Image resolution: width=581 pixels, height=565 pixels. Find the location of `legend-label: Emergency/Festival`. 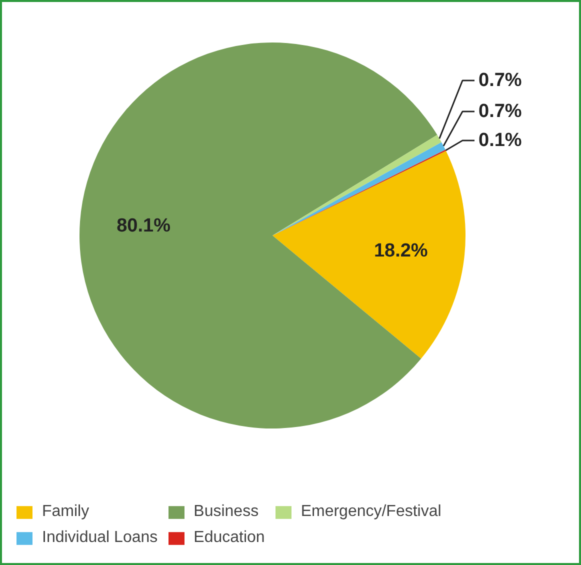

legend-label: Emergency/Festival is located at coordinates (371, 512).